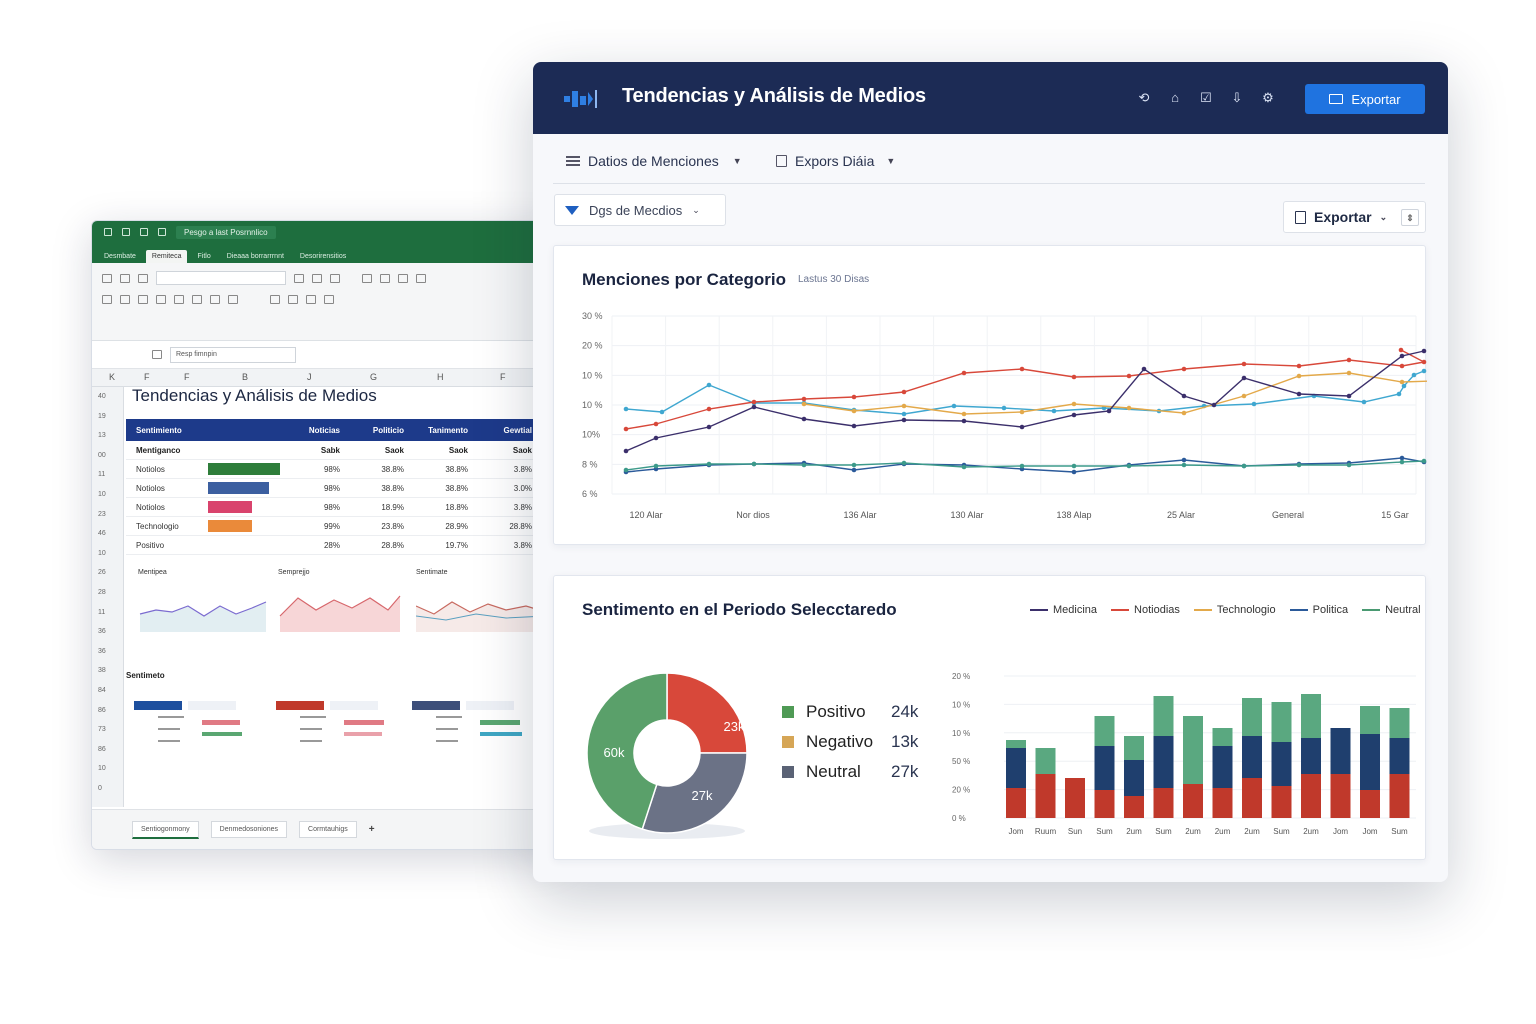  I want to click on ribbon-tab: Dieaaa borrarrrnnt, so click(255, 256).